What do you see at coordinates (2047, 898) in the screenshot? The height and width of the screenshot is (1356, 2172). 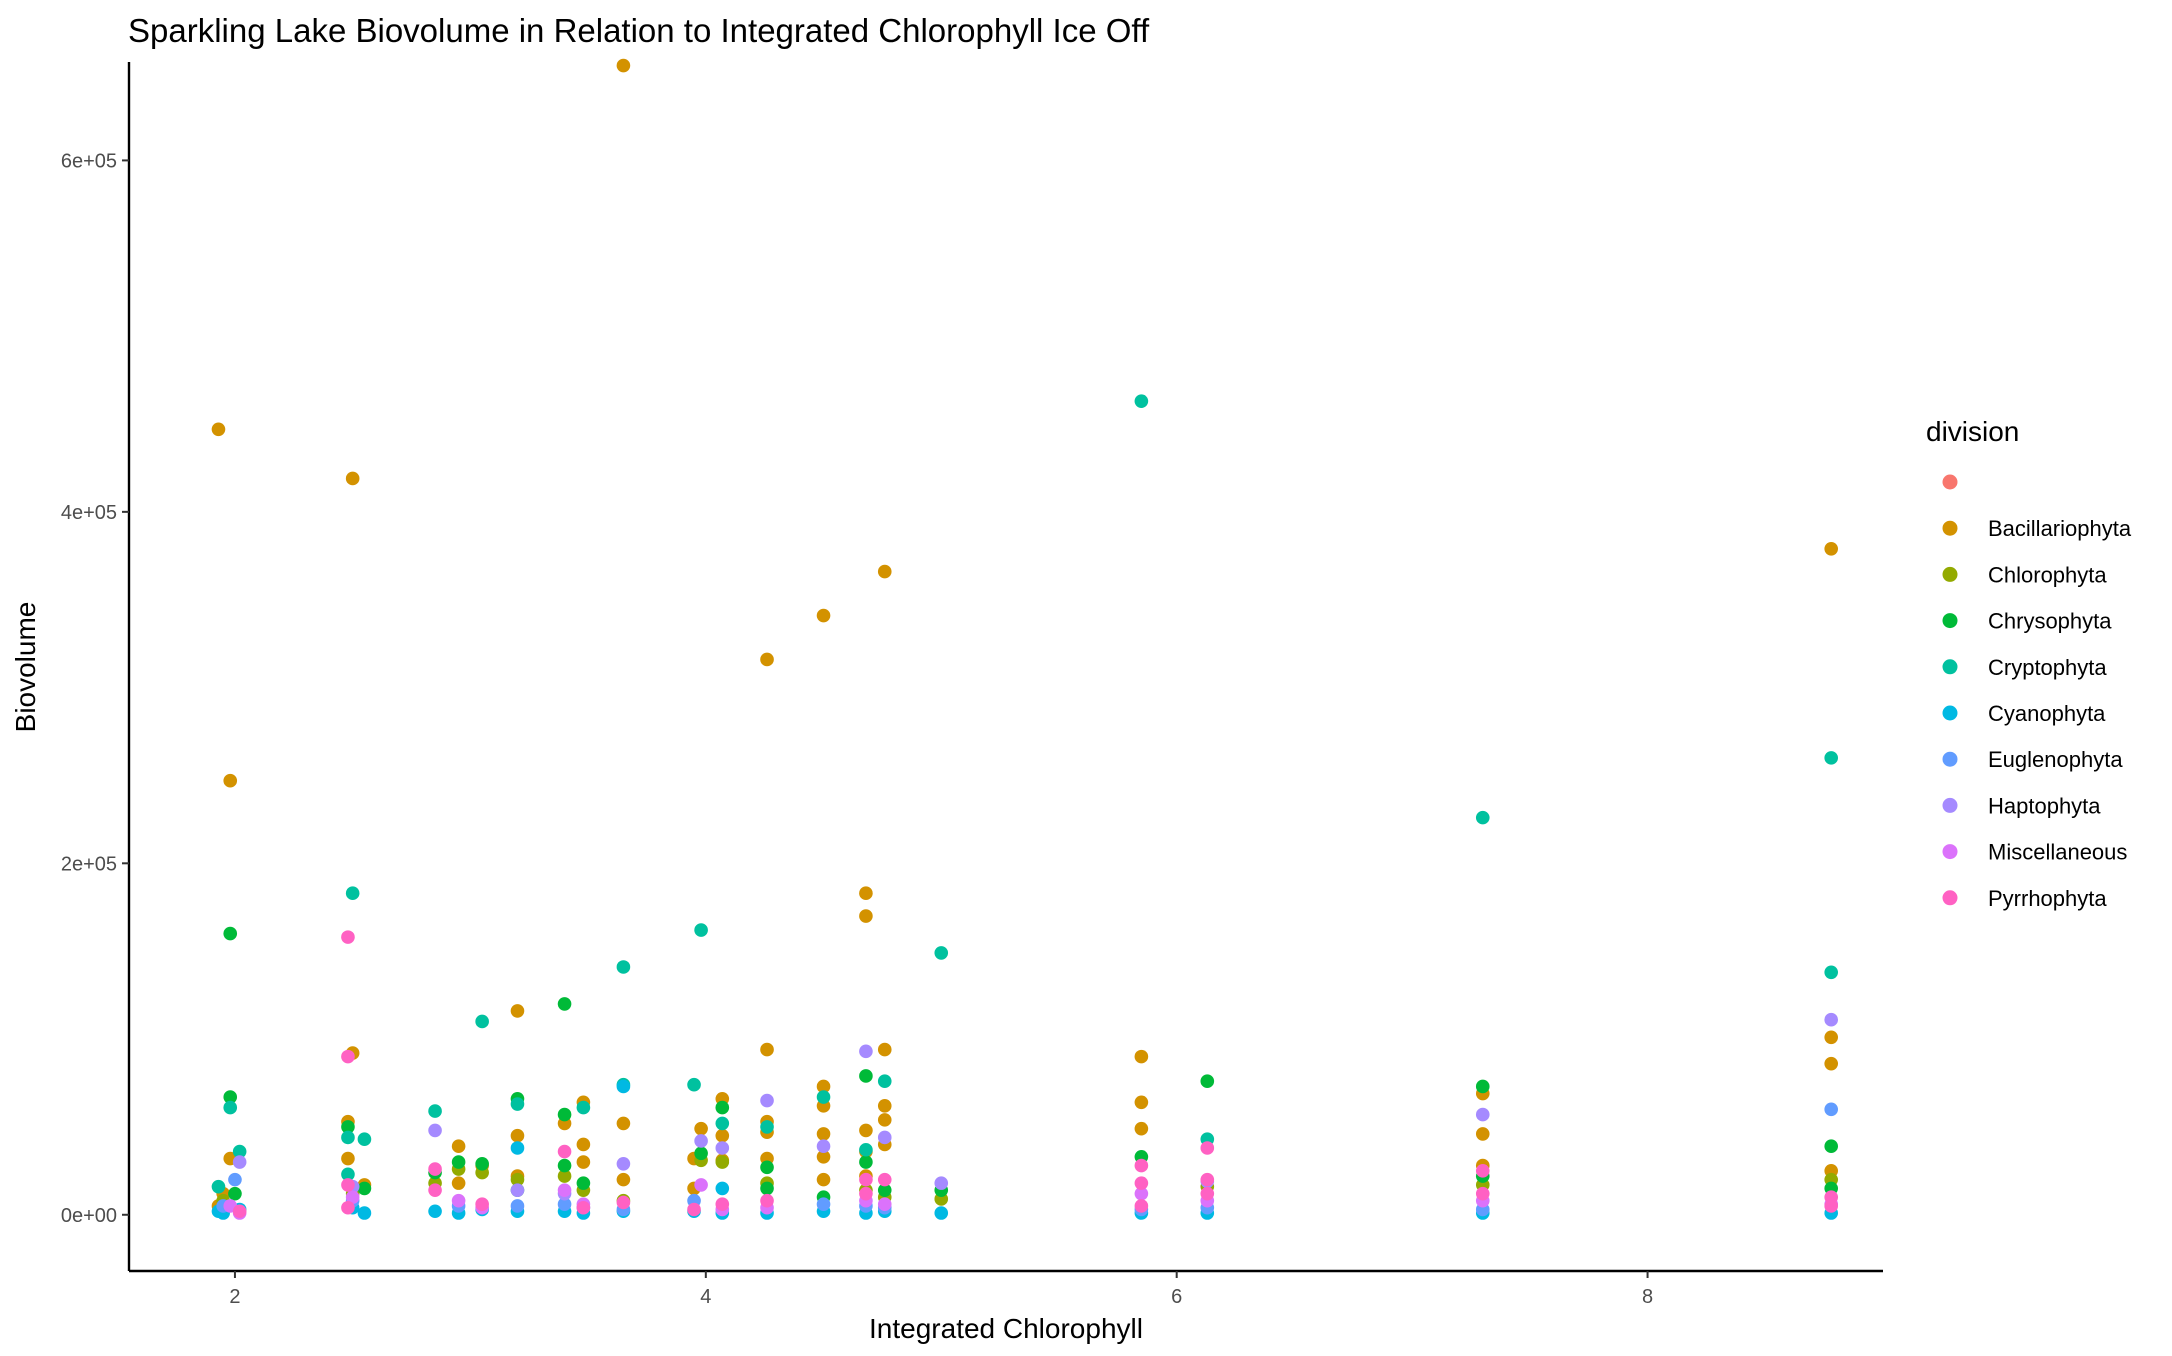 I see `legend-label: Pyrrhophyta` at bounding box center [2047, 898].